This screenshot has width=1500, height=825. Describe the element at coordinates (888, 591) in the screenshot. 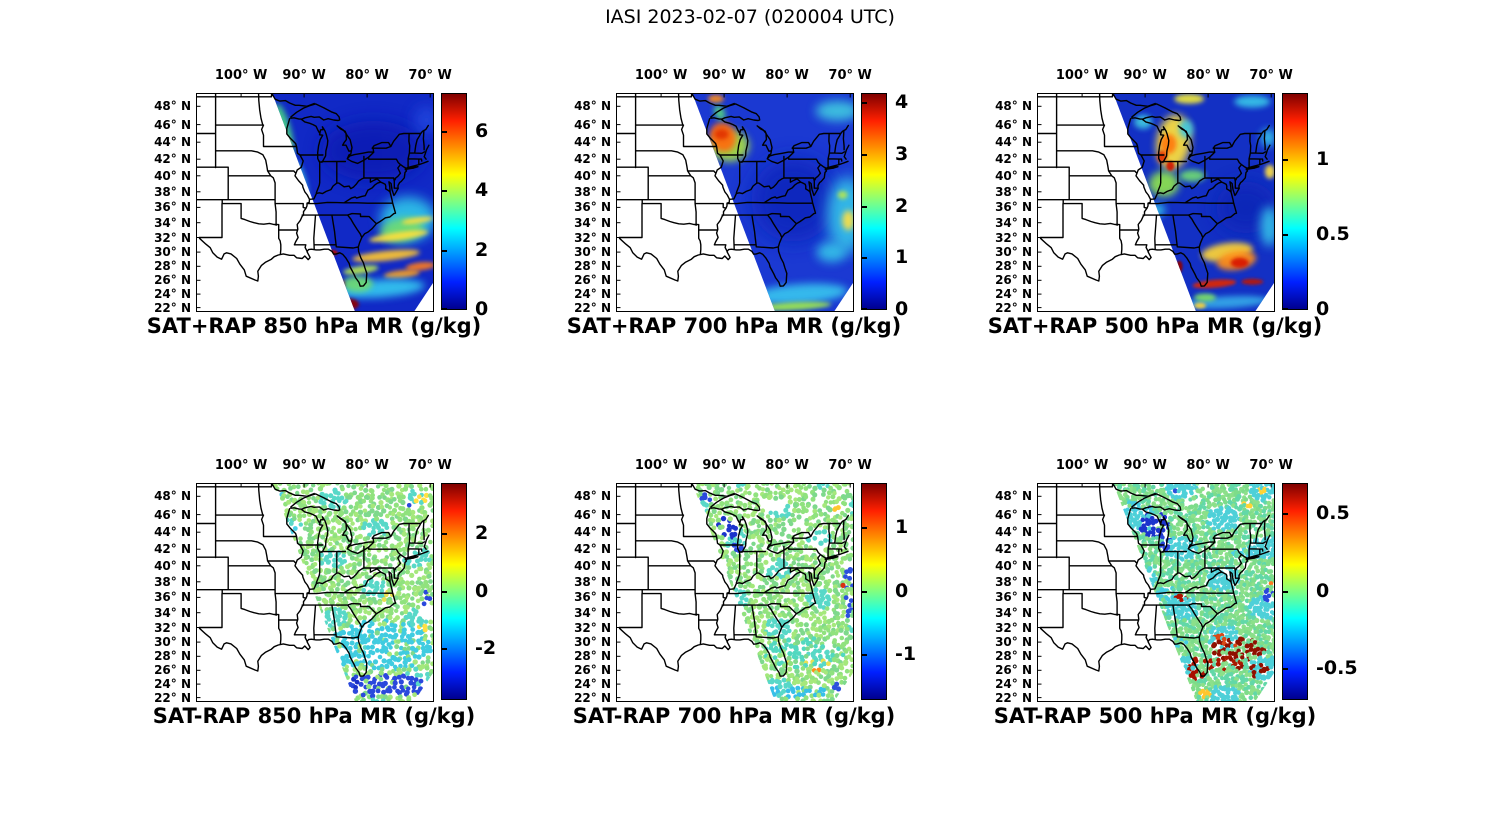

I see `colorbar: -1 0 1` at that location.